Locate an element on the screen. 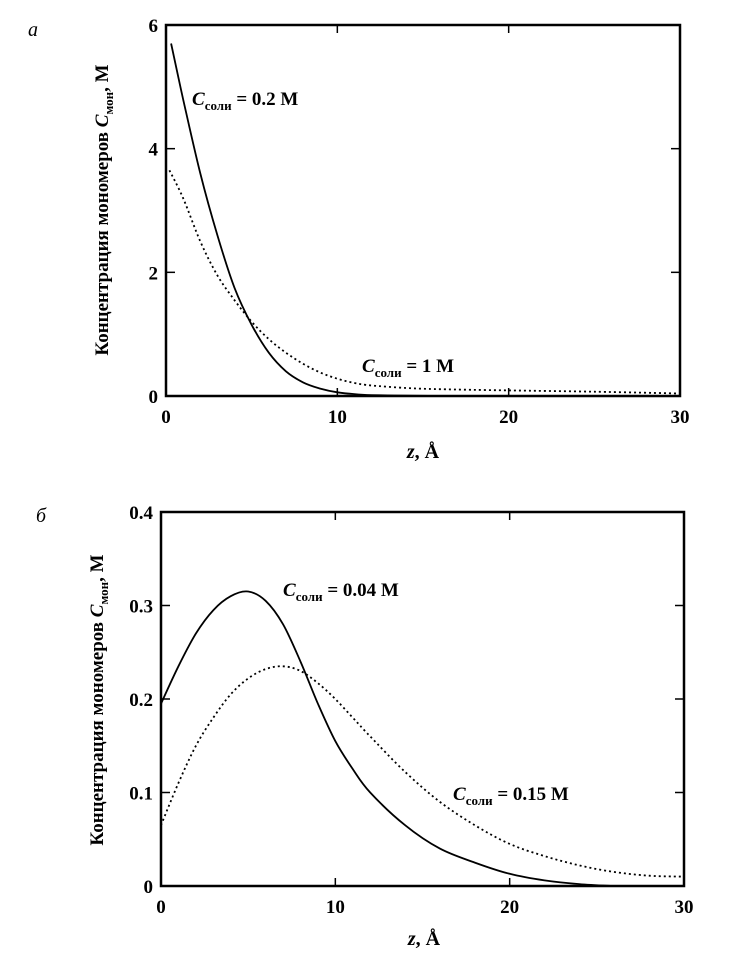  panel-label: а is located at coordinates (33, 30).